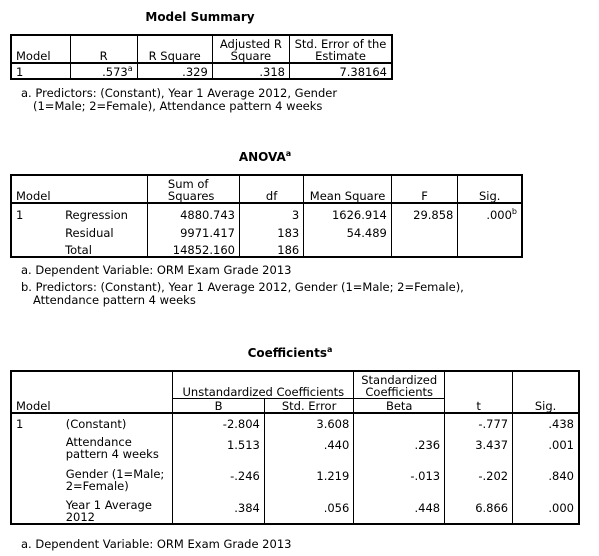  I want to click on value-t: 3.437, so click(479, 445).